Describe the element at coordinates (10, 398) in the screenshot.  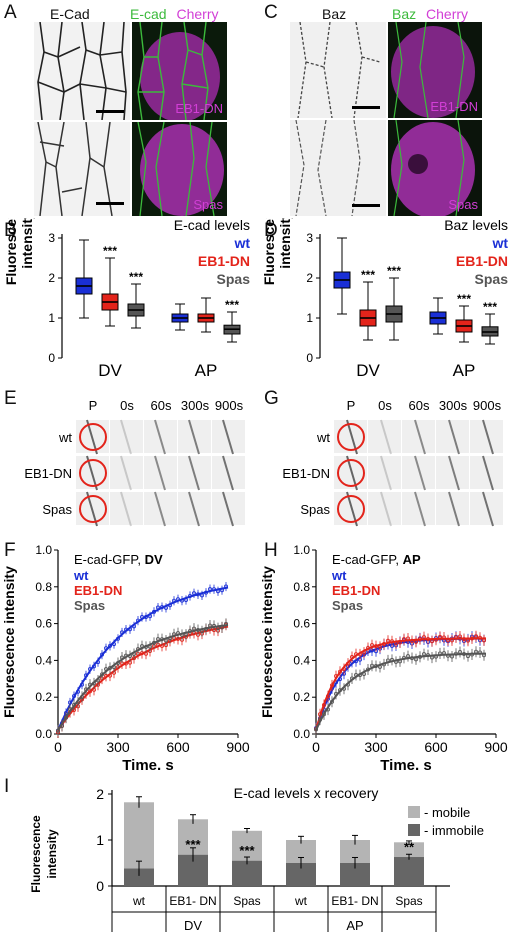
I see `panel-label-e: E` at that location.